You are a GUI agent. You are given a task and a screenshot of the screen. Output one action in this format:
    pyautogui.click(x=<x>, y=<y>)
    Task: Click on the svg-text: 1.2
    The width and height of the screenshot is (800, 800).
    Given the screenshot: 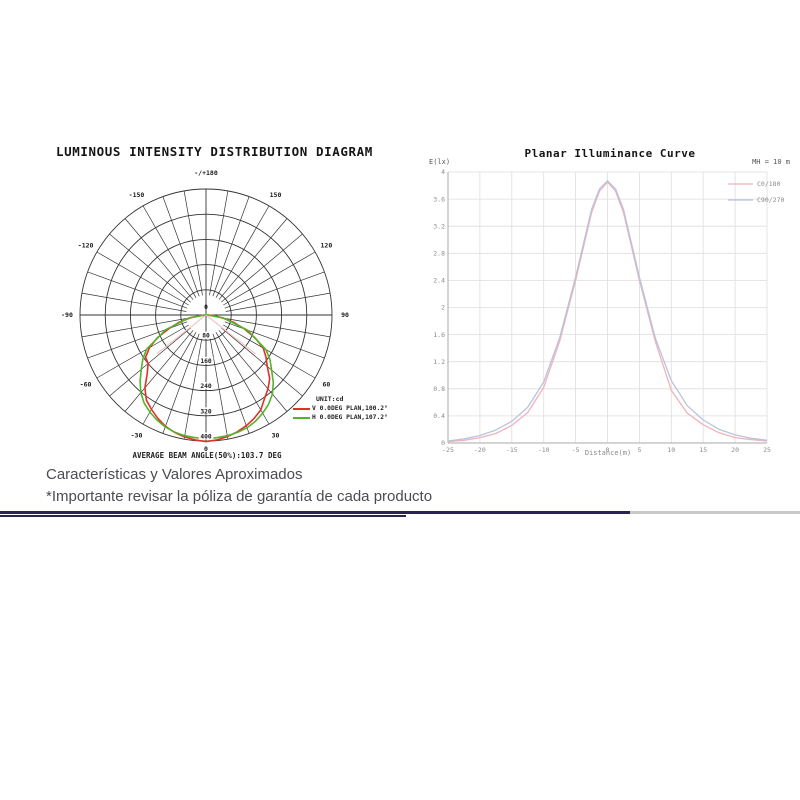 What is the action you would take?
    pyautogui.click(x=439, y=362)
    